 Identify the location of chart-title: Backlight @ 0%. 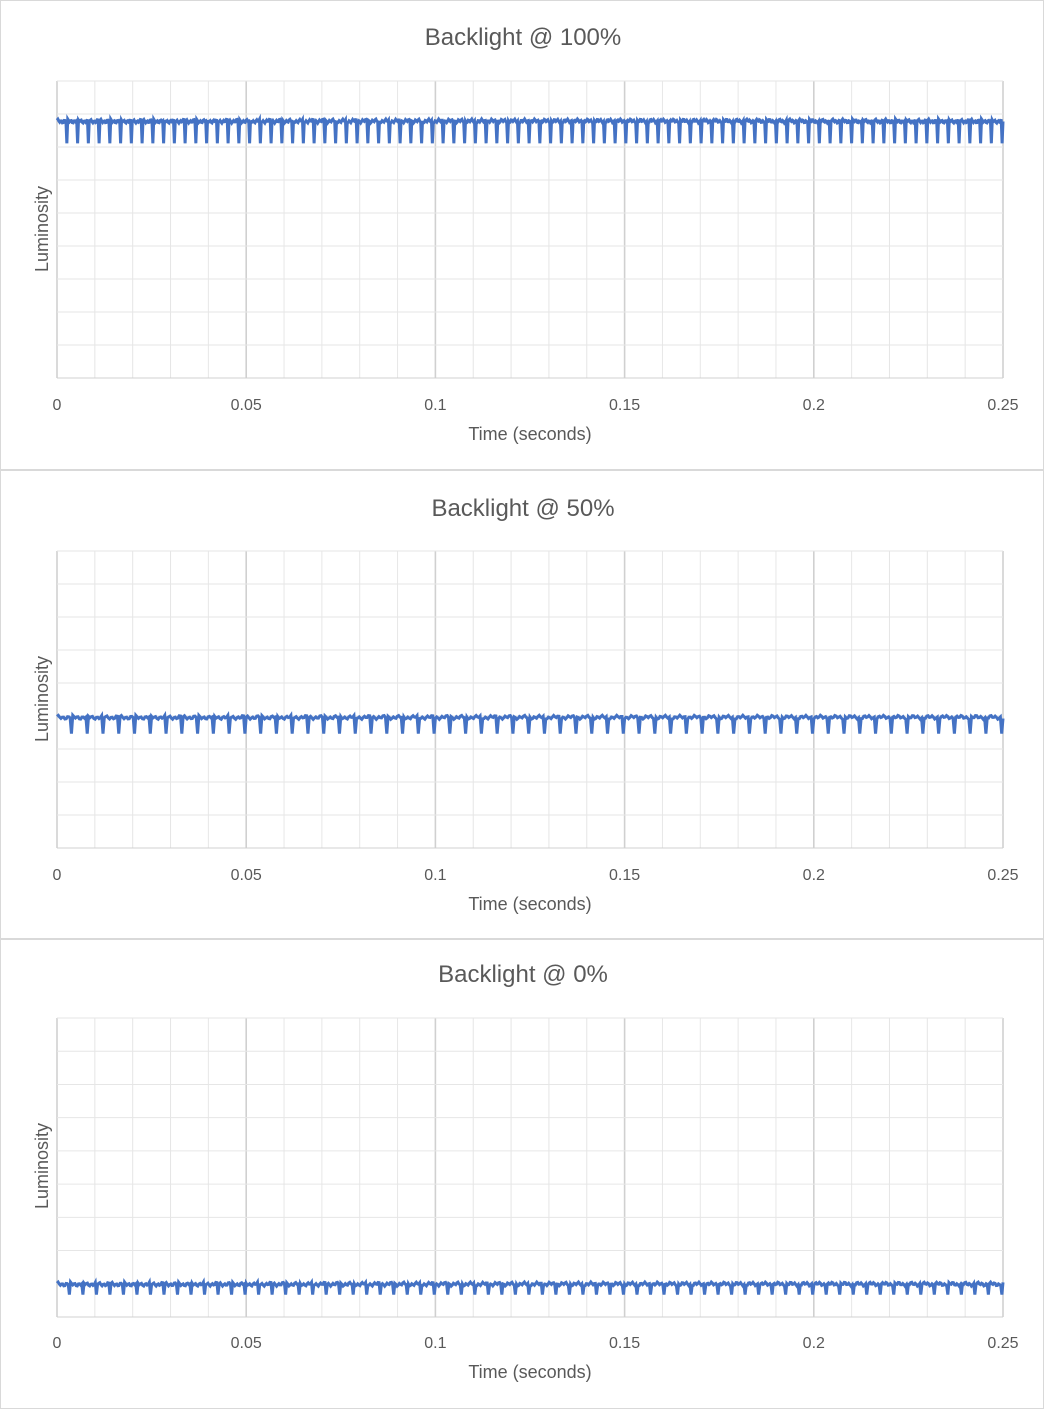
(523, 974).